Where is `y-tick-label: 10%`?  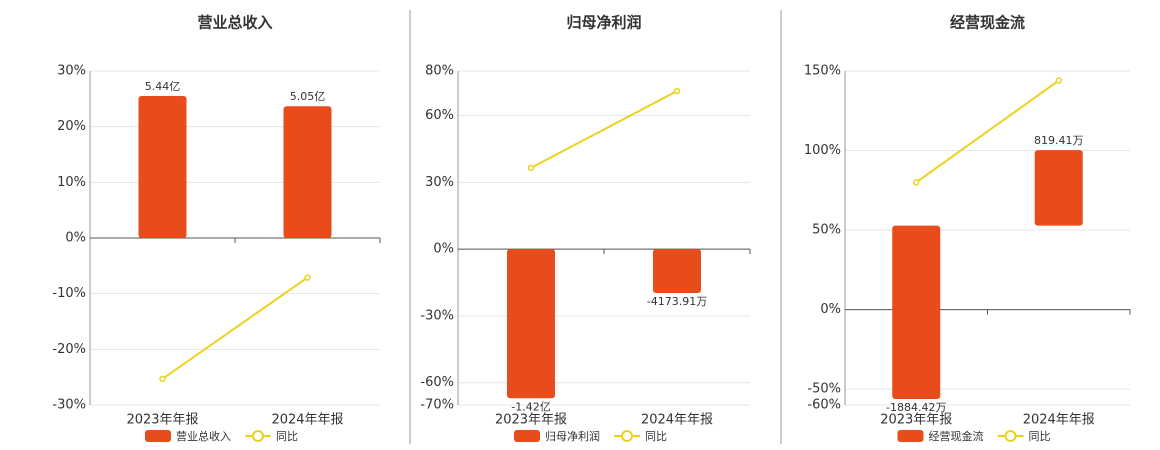
y-tick-label: 10% is located at coordinates (71, 182).